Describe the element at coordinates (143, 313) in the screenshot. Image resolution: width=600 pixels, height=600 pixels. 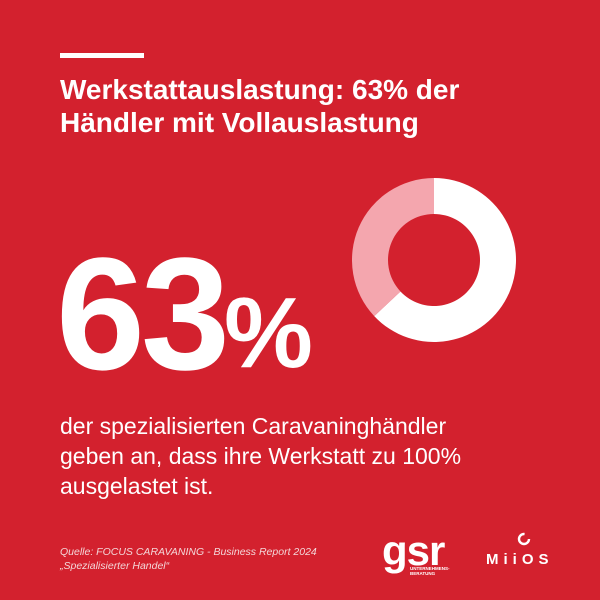
I see `big-percentage-value: 63` at that location.